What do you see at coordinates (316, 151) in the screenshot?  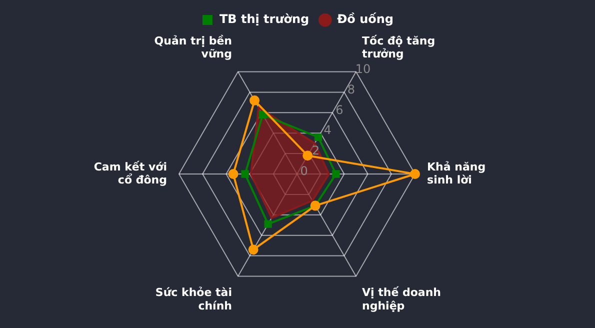 I see `y-tick-label: 2` at bounding box center [316, 151].